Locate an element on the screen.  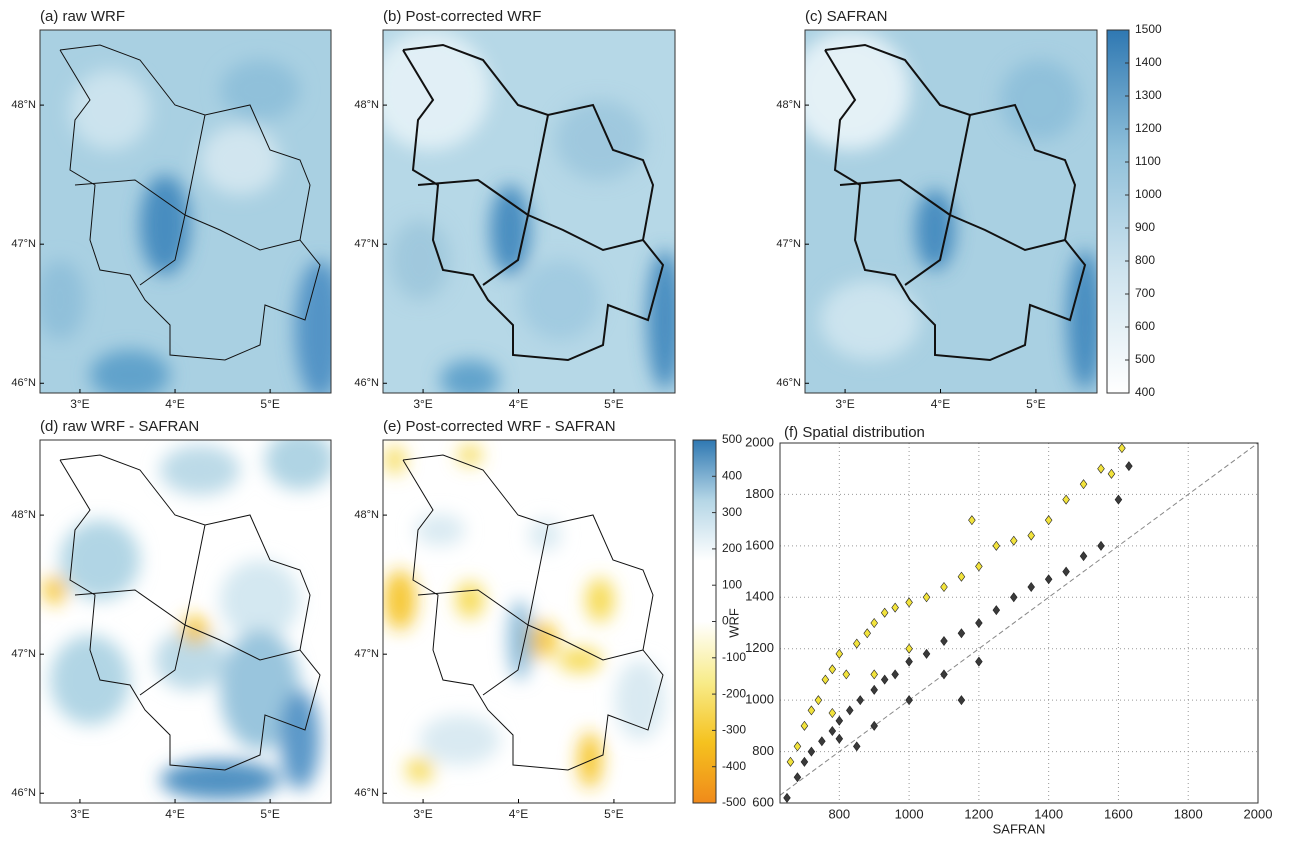
colorbar-tick-label: -200 is located at coordinates (734, 693).